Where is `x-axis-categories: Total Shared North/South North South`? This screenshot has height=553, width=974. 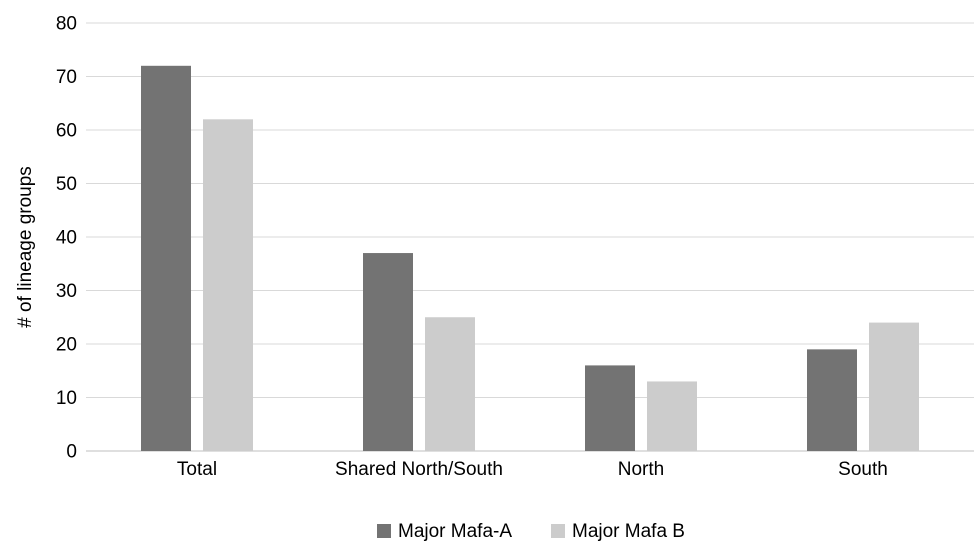 x-axis-categories: Total Shared North/South North South is located at coordinates (532, 469).